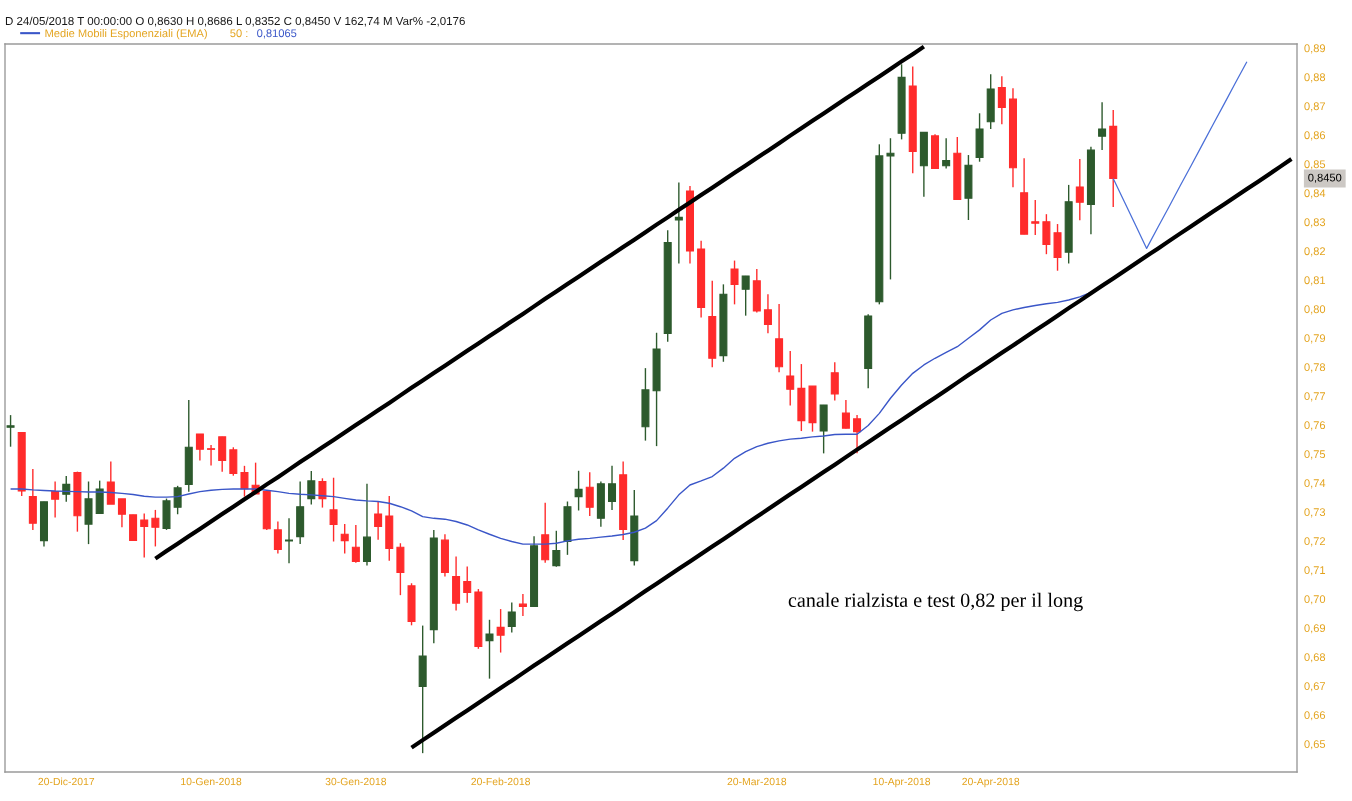 This screenshot has width=1352, height=801. Describe the element at coordinates (1325, 178) in the screenshot. I see `text: 0,8450` at that location.